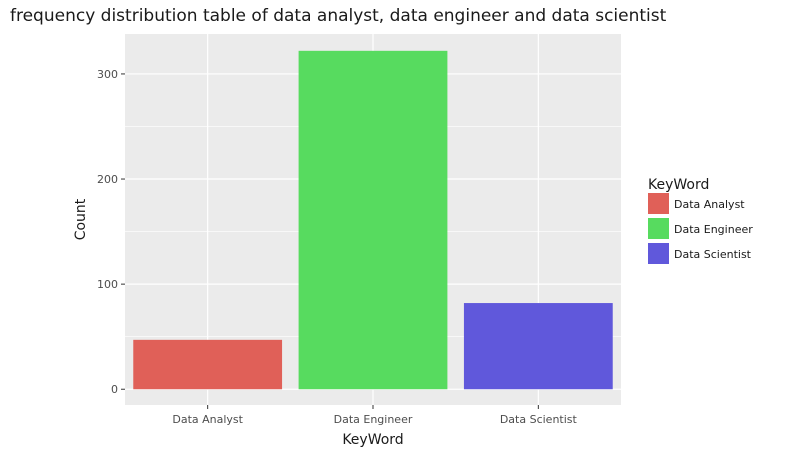  I want to click on x-tick-label: Data Analyst, so click(207, 419).